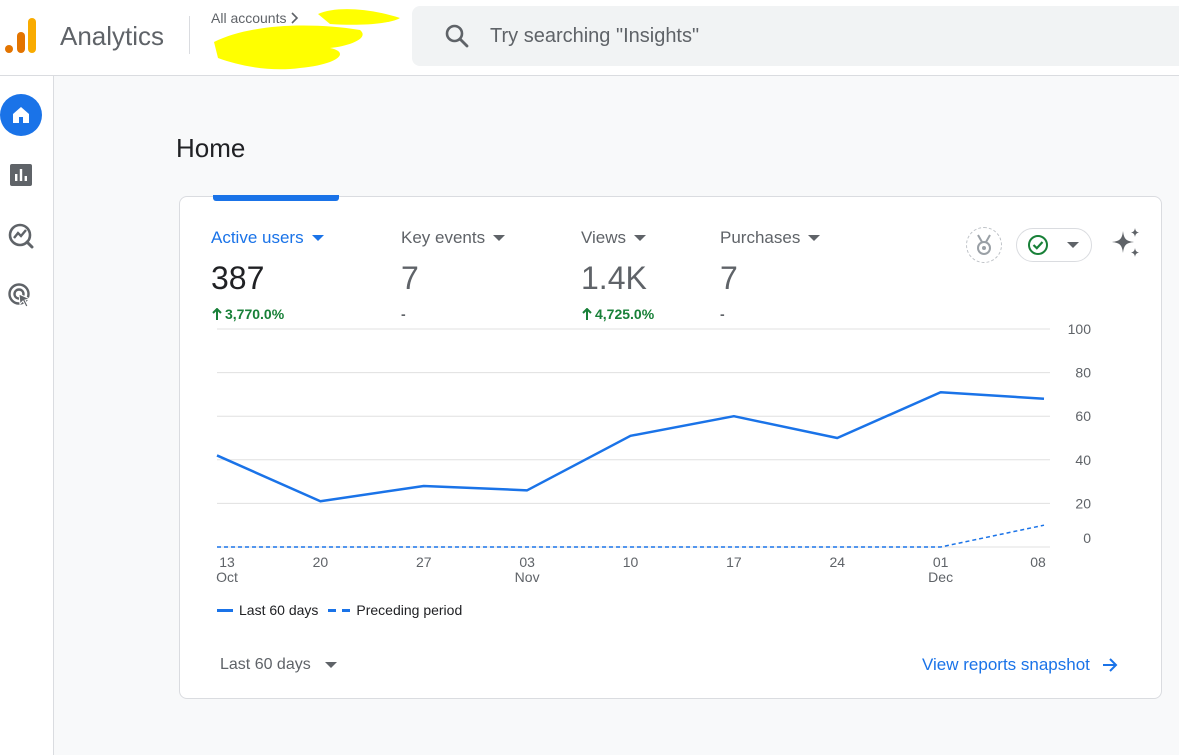  Describe the element at coordinates (189, 35) in the screenshot. I see `header-divider` at that location.